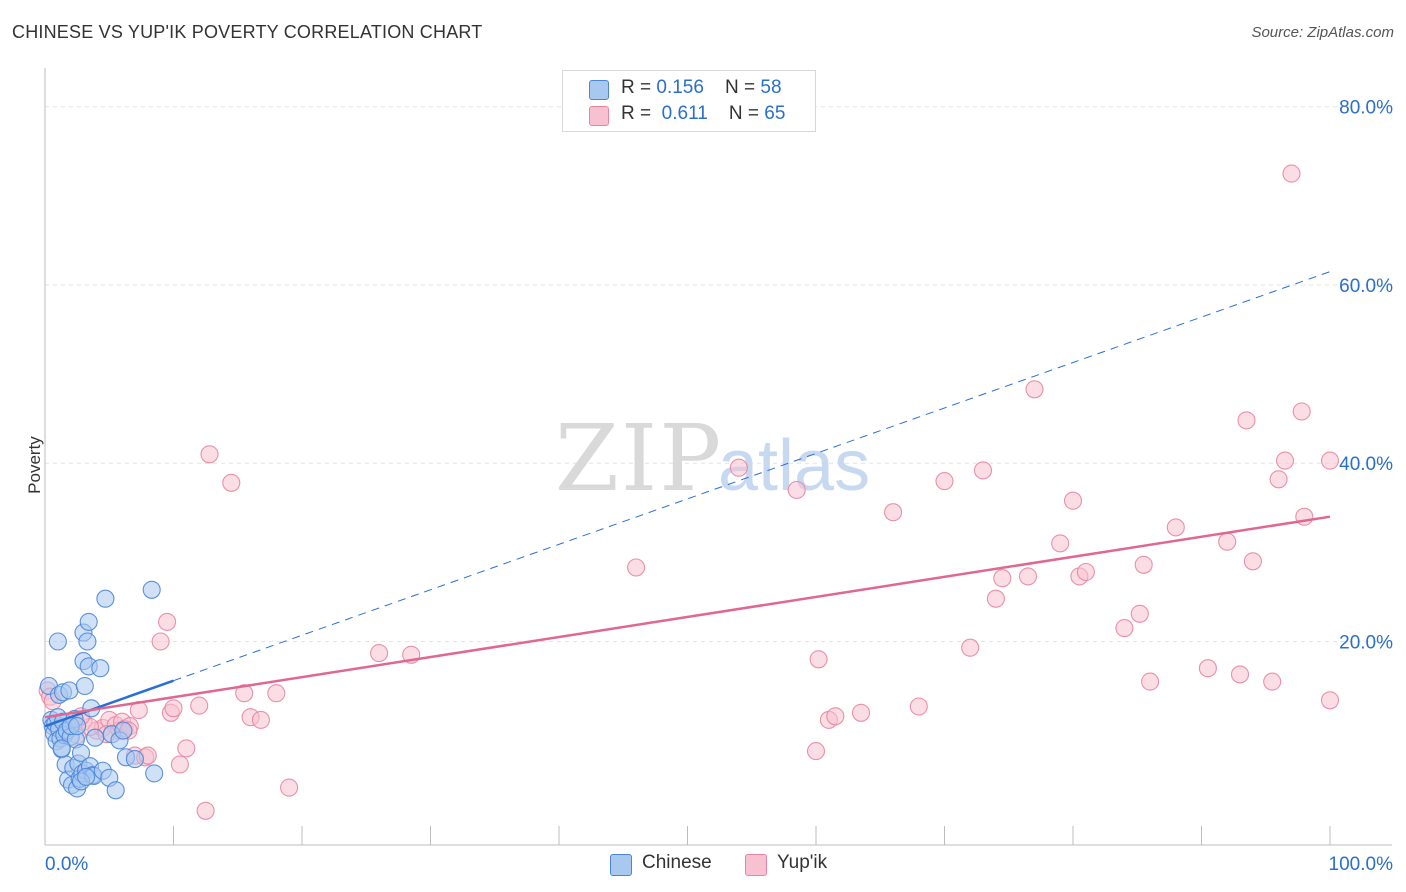 This screenshot has width=1406, height=892. What do you see at coordinates (639, 458) in the screenshot?
I see `watermark-zip: ZIP` at bounding box center [639, 458].